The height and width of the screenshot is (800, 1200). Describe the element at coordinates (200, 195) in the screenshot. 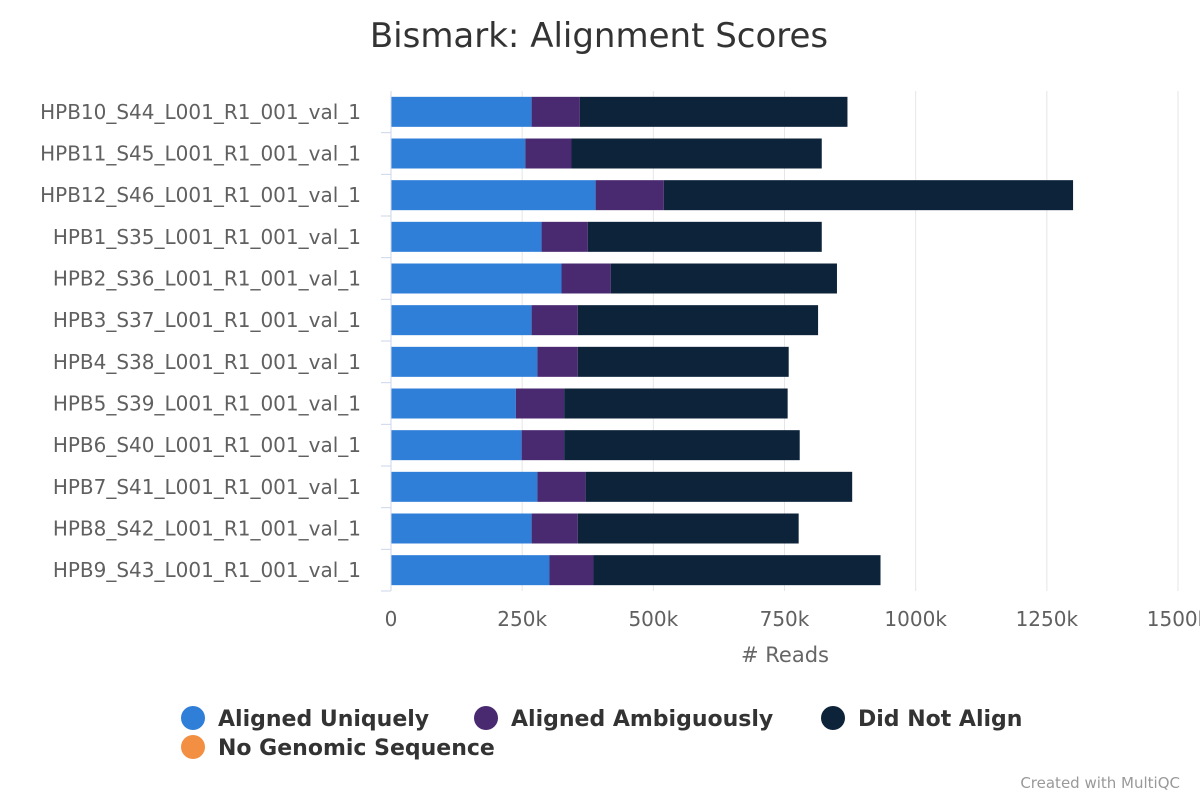

I see `category-label-hpb12-s46-l001-r1-001-val-1: HPB12_S46_L001_R1_001_val_1` at that location.